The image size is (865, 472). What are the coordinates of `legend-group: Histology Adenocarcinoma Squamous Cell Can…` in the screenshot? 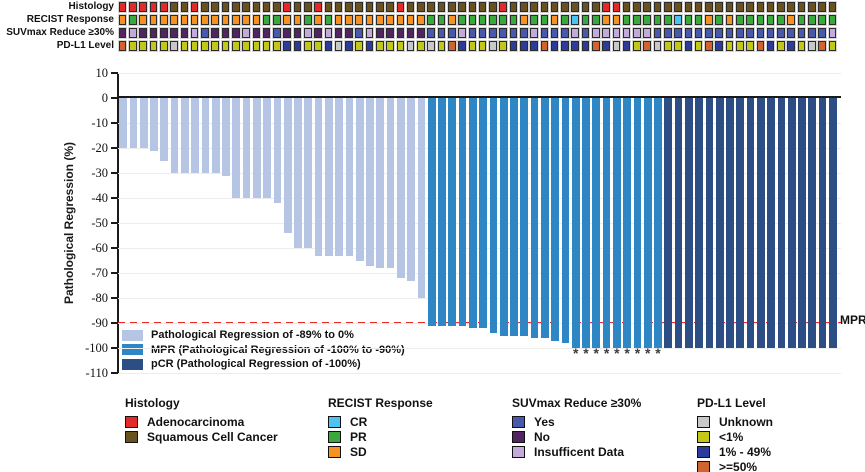 It's located at (201, 420).